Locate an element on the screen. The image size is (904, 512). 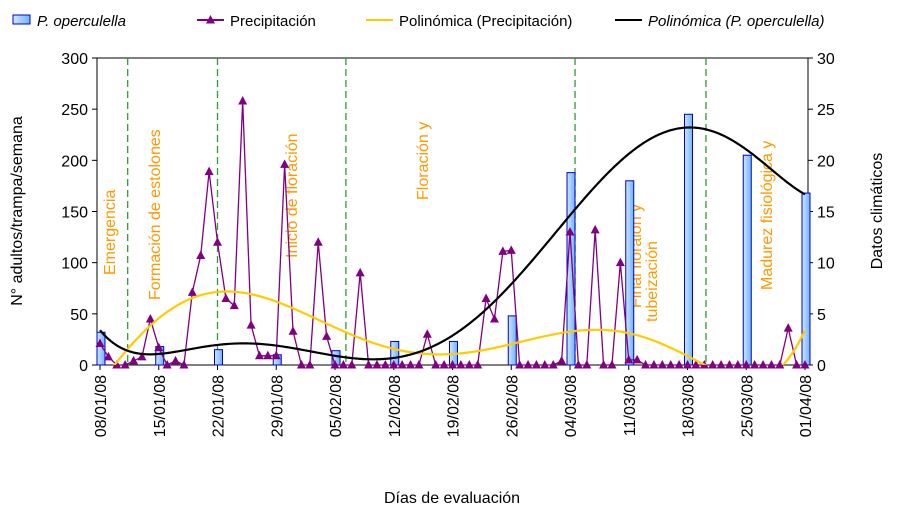
y2-tick-label: 5 is located at coordinates (821, 315).